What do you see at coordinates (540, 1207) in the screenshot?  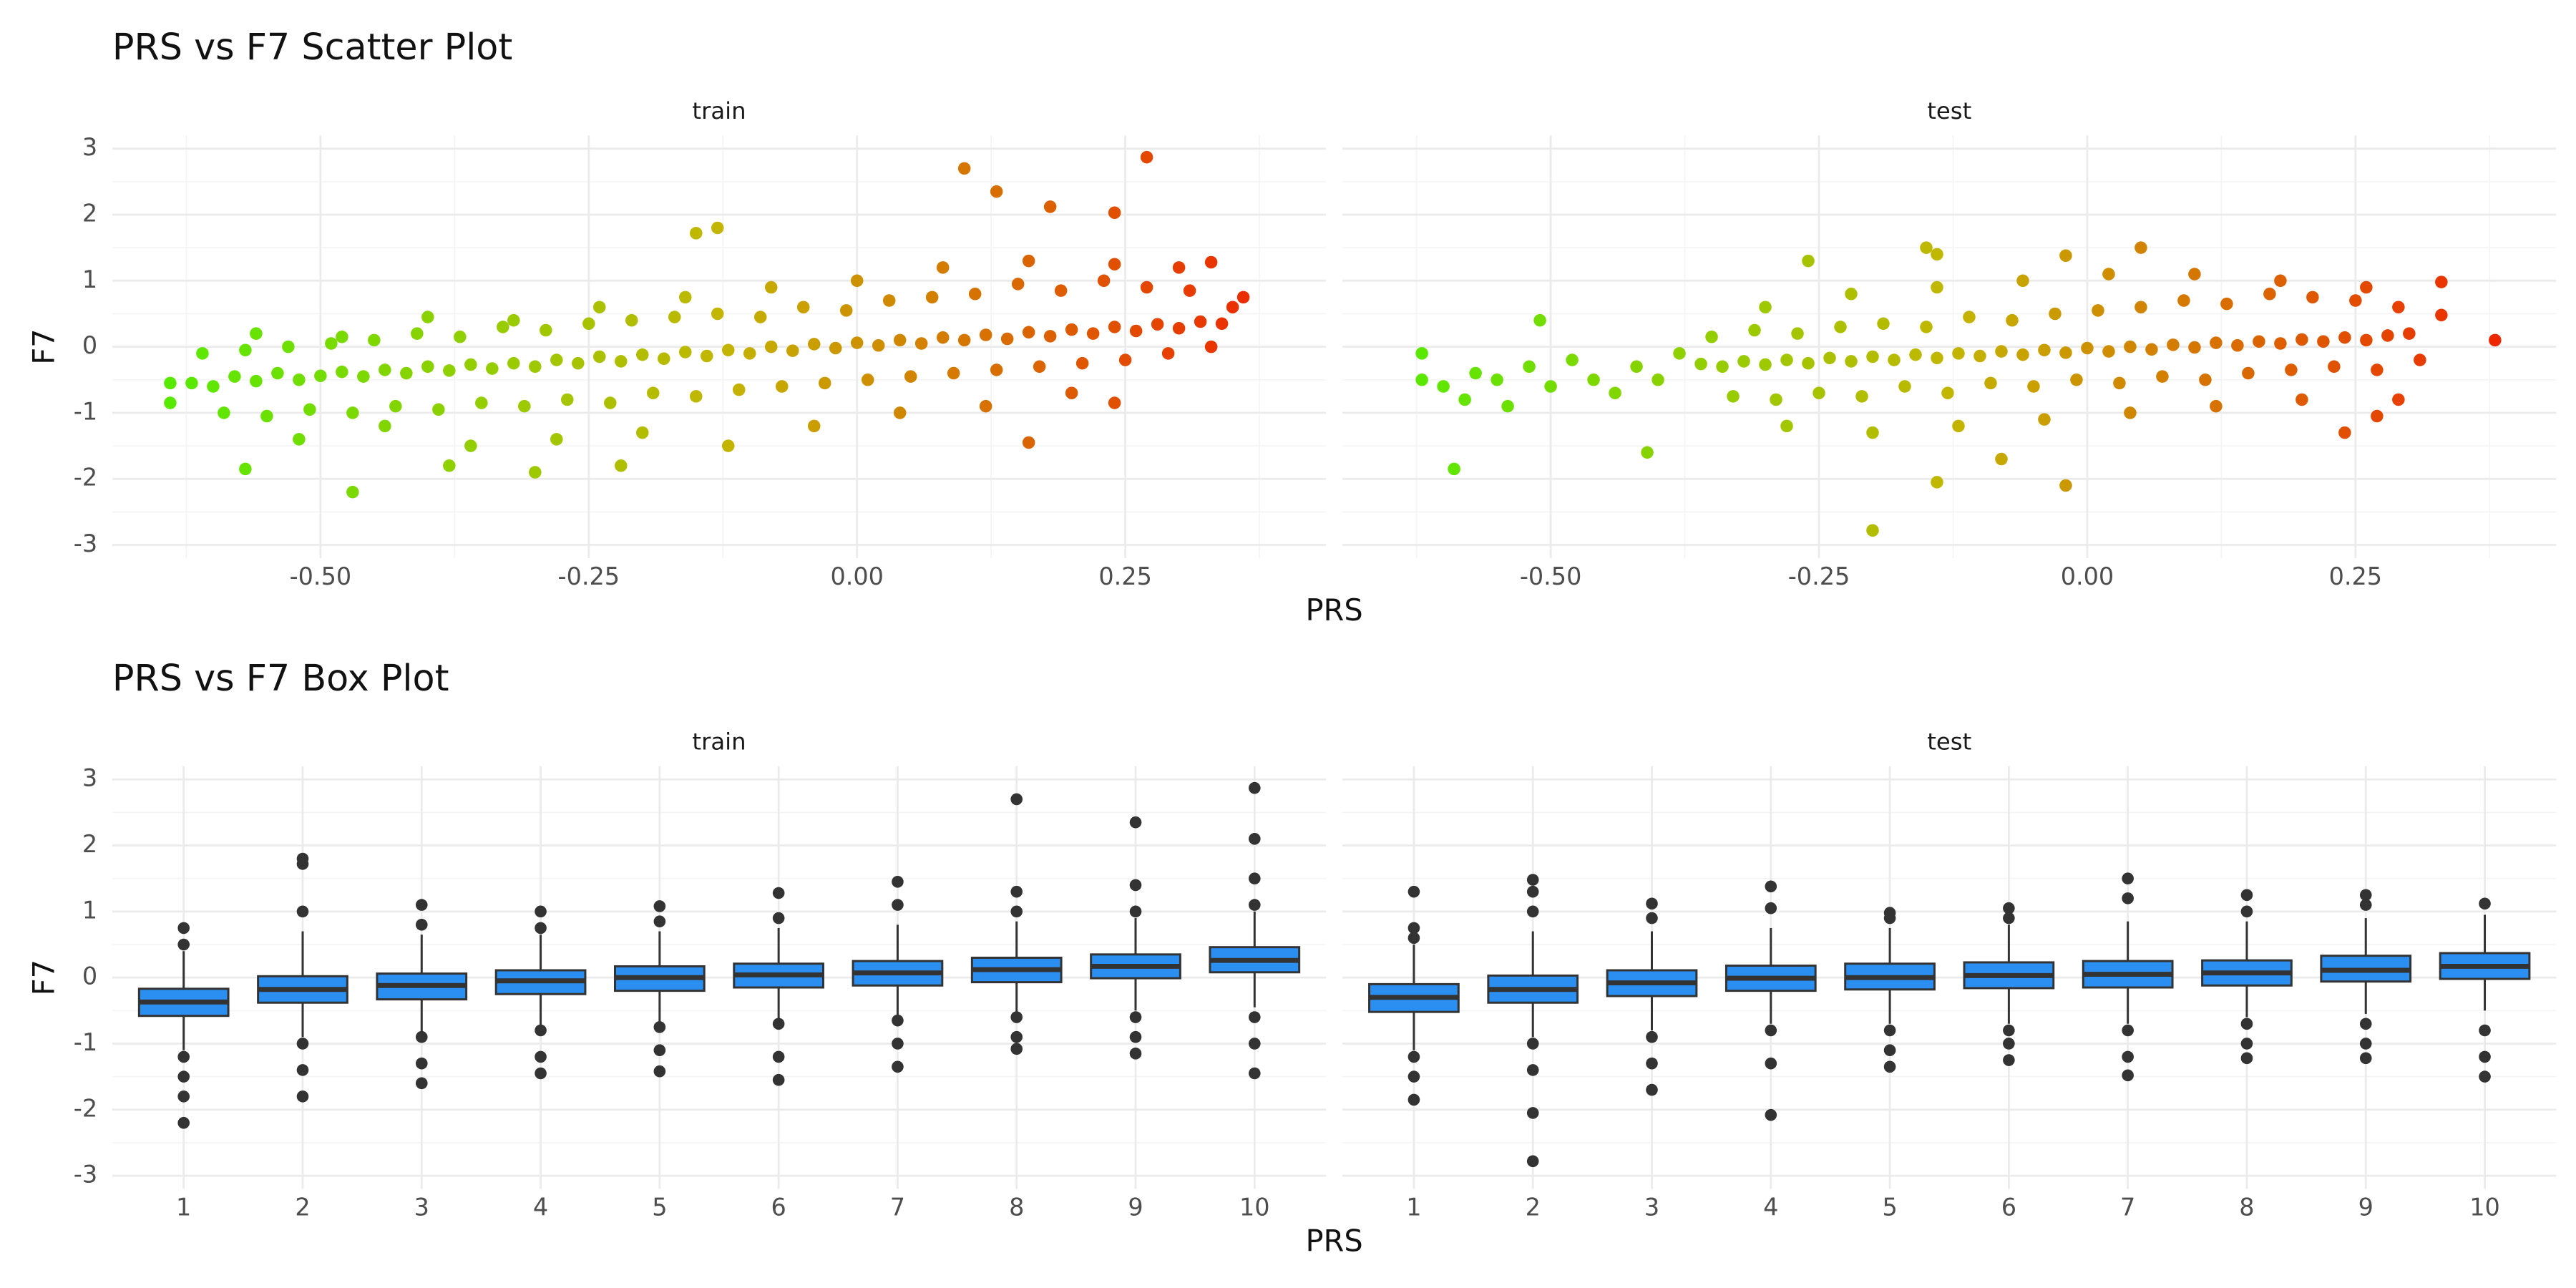 I see `x-tick-label: 4` at bounding box center [540, 1207].